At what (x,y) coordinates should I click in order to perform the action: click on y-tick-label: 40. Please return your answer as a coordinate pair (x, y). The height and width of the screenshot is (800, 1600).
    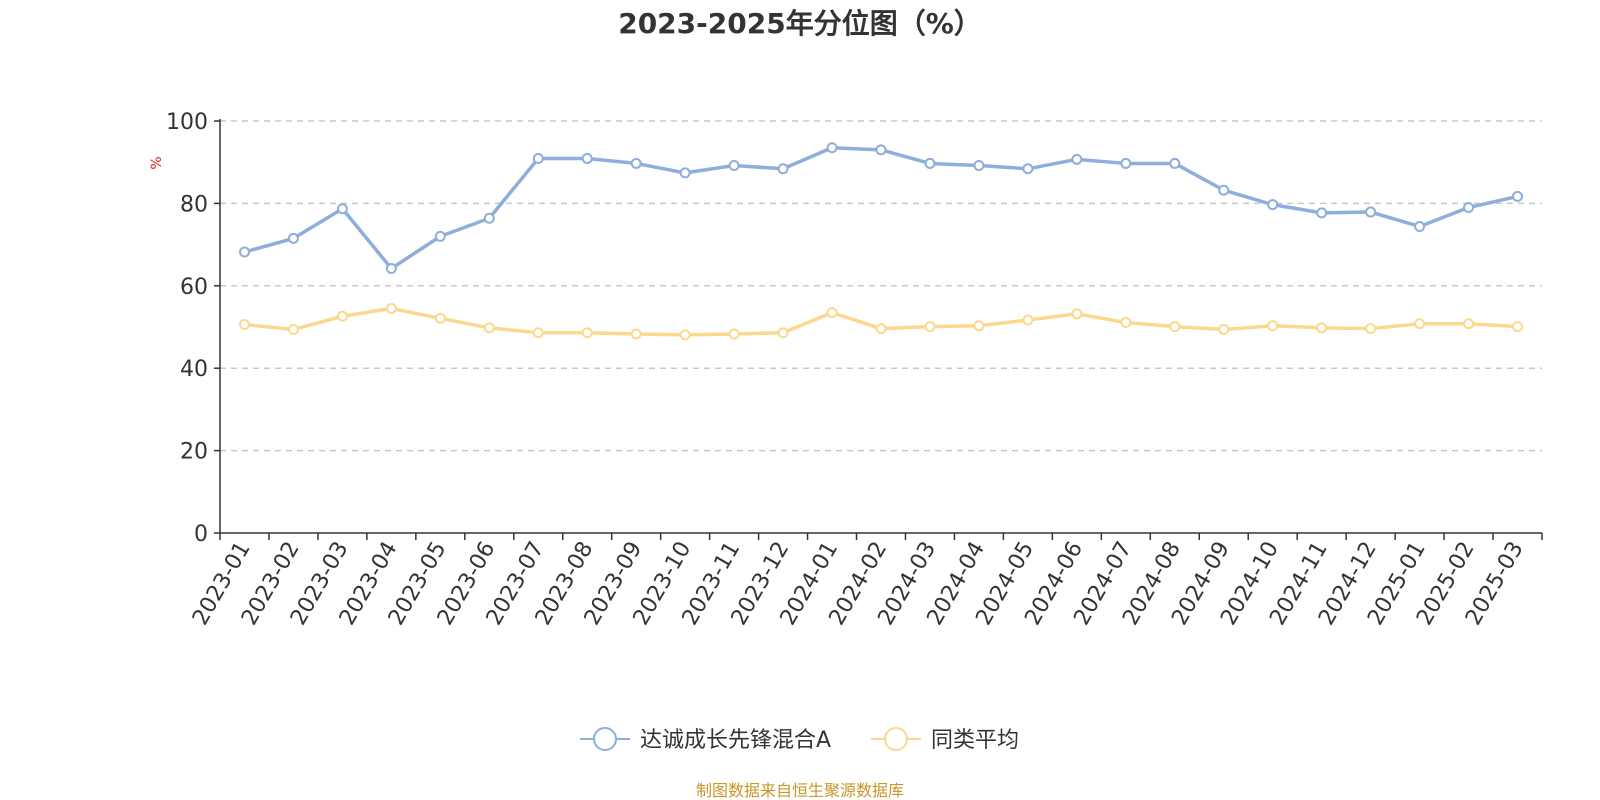
    Looking at the image, I should click on (194, 369).